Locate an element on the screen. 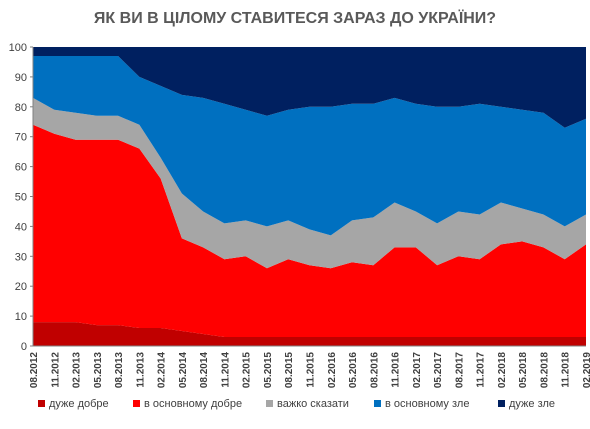 This screenshot has height=429, width=590. y-tick-label: 80 is located at coordinates (21, 108).